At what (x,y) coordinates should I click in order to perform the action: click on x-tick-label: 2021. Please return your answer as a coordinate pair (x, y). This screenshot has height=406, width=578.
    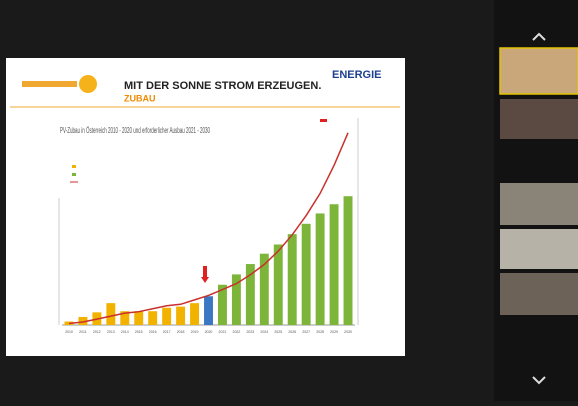
    Looking at the image, I should click on (223, 332).